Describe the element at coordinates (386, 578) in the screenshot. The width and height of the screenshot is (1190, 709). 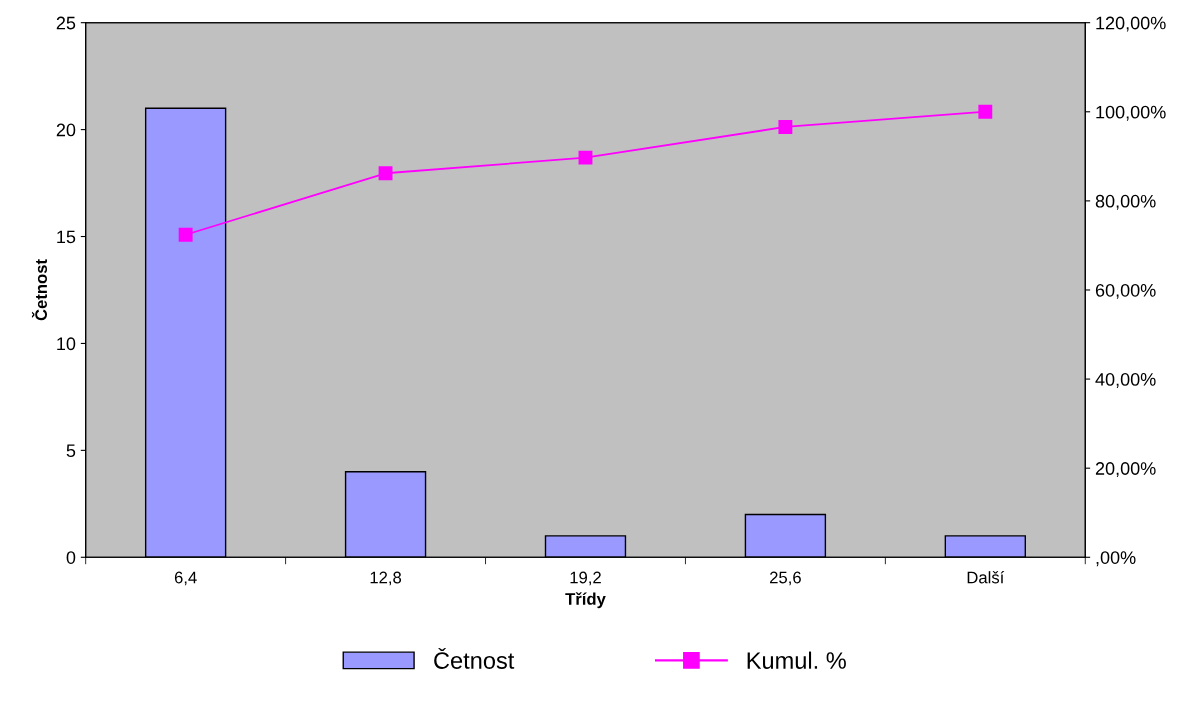
I see `x-tick-label: 12,8` at that location.